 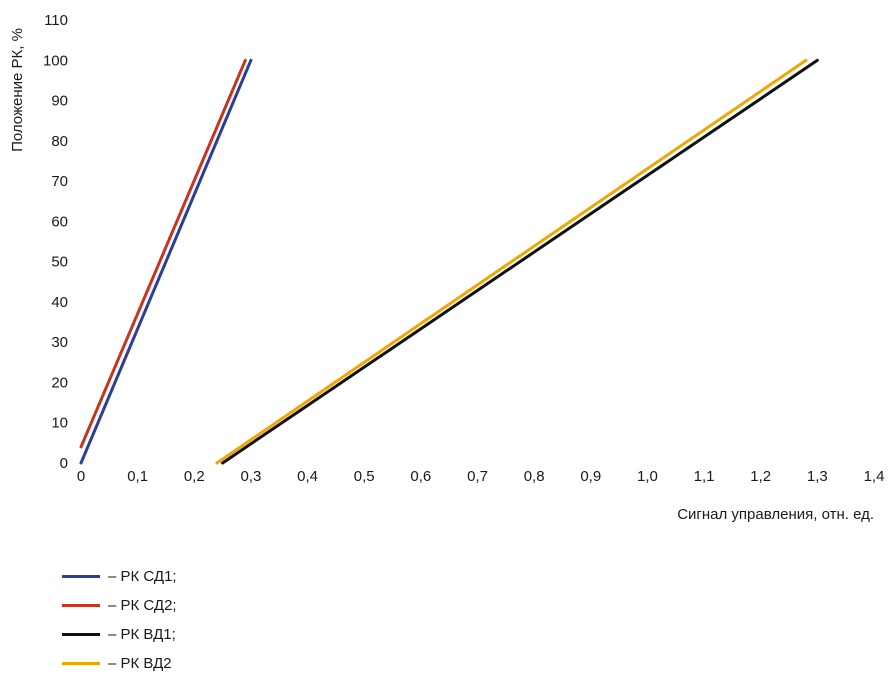 I want to click on y-tick-label: 70, so click(x=59, y=181).